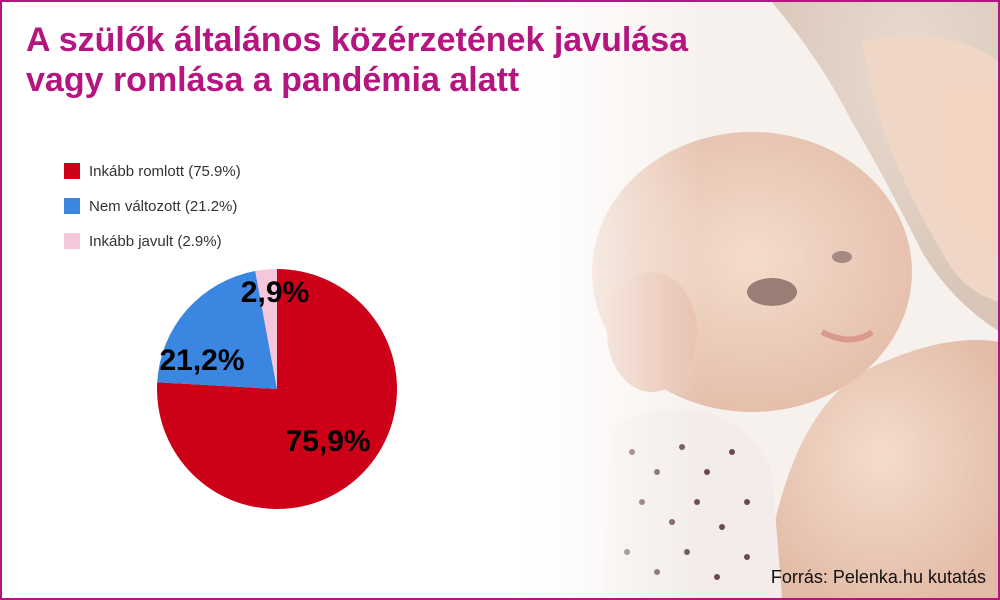 The height and width of the screenshot is (600, 1000). I want to click on legend-swatch-romlott, so click(72, 171).